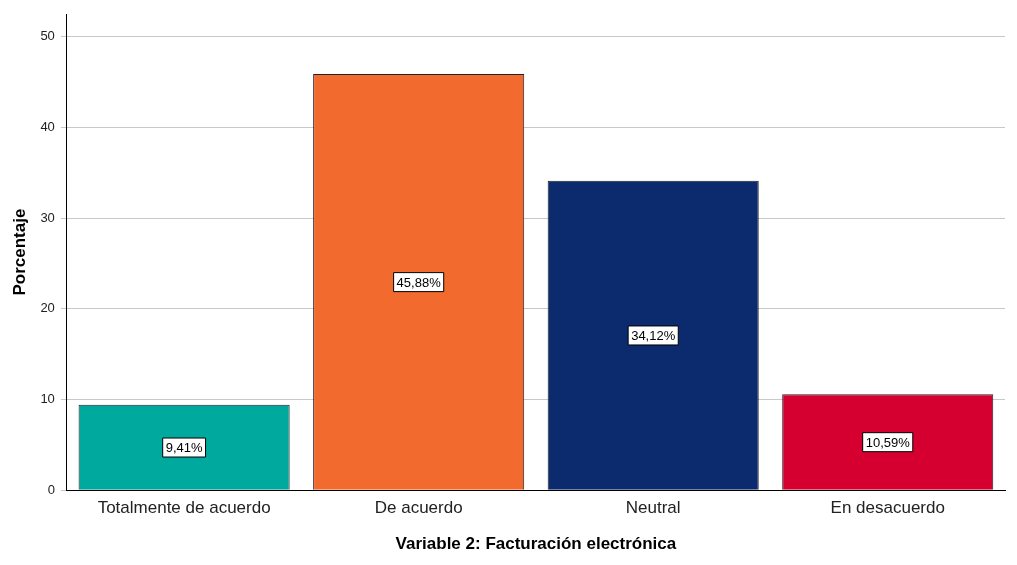 The image size is (1017, 565). What do you see at coordinates (184, 448) in the screenshot?
I see `data-label: 9,41%` at bounding box center [184, 448].